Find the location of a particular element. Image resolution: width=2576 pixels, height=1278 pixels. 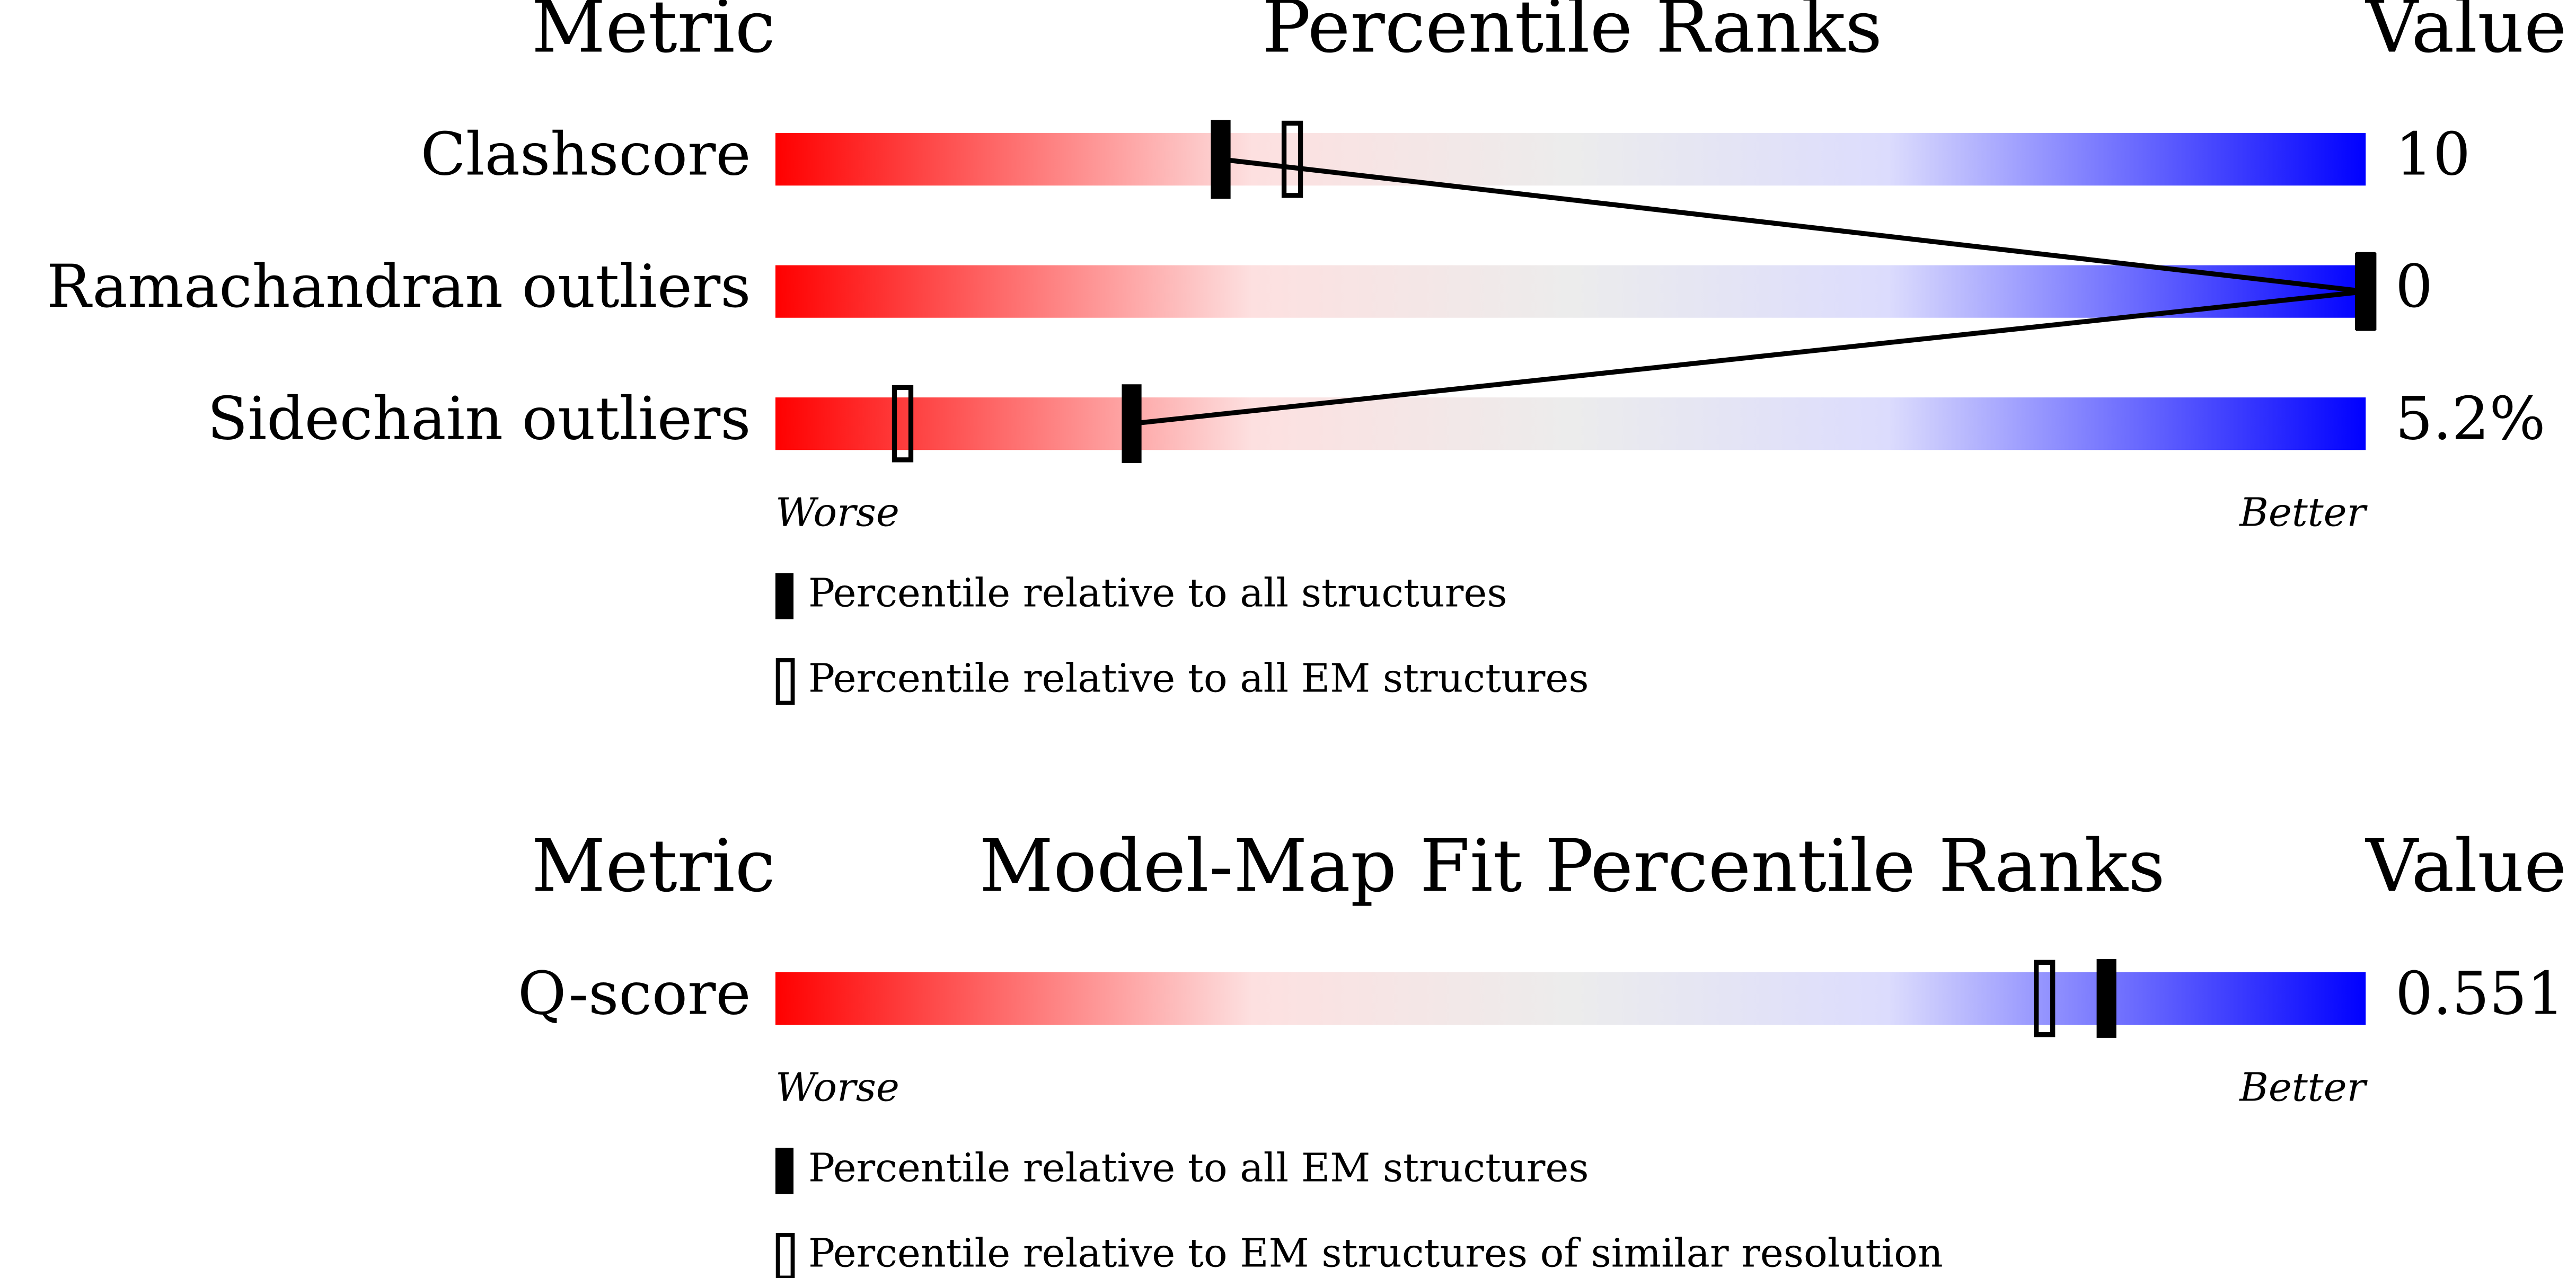

metric-label: Q-score is located at coordinates (634, 993).